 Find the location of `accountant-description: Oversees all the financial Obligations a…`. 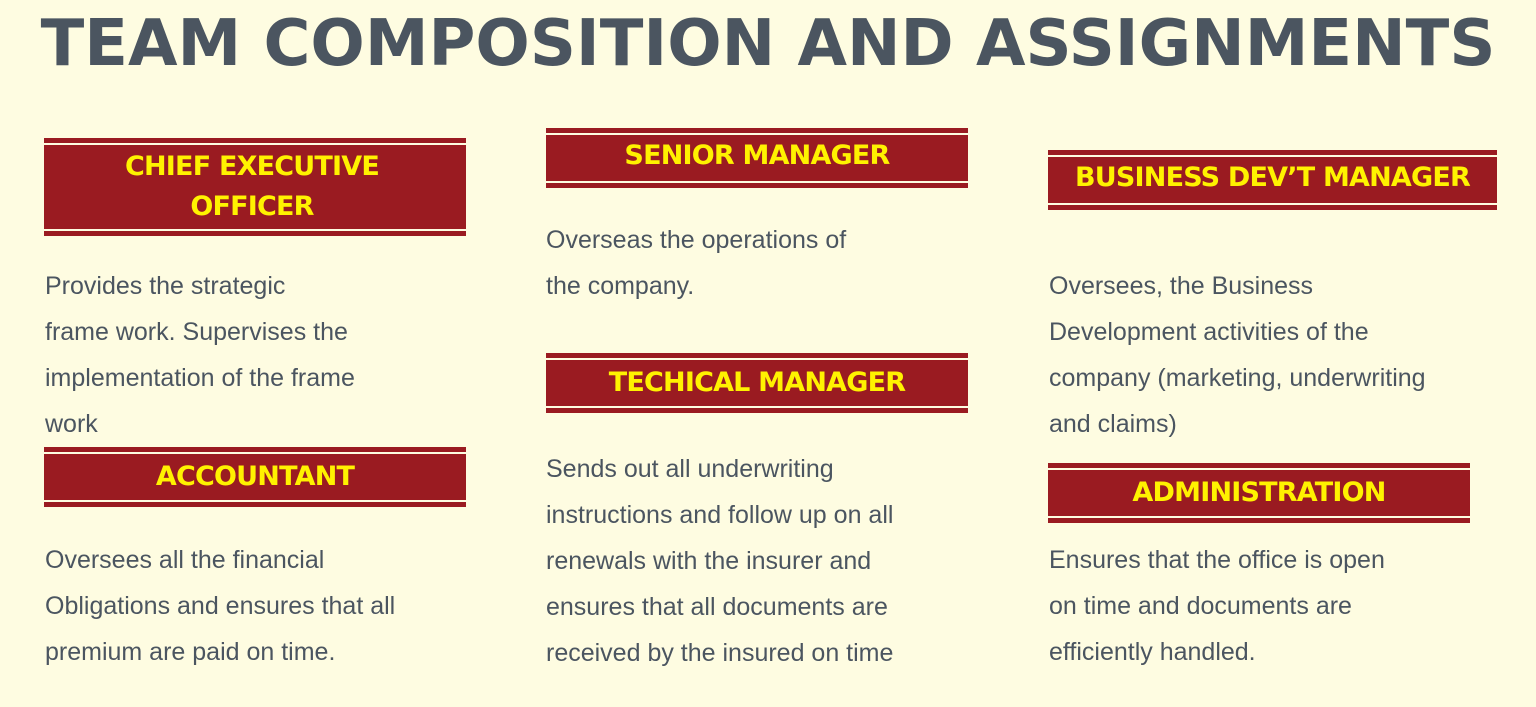

accountant-description: Oversees all the financial Obligations a… is located at coordinates (220, 606).